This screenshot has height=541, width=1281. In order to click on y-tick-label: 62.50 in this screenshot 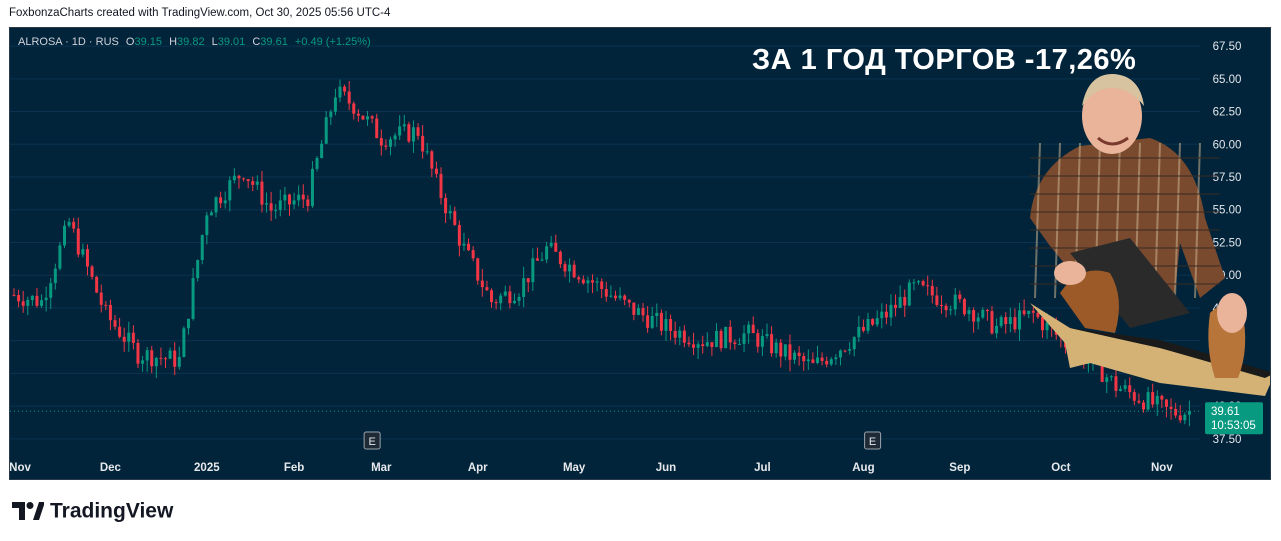, I will do `click(1227, 113)`.